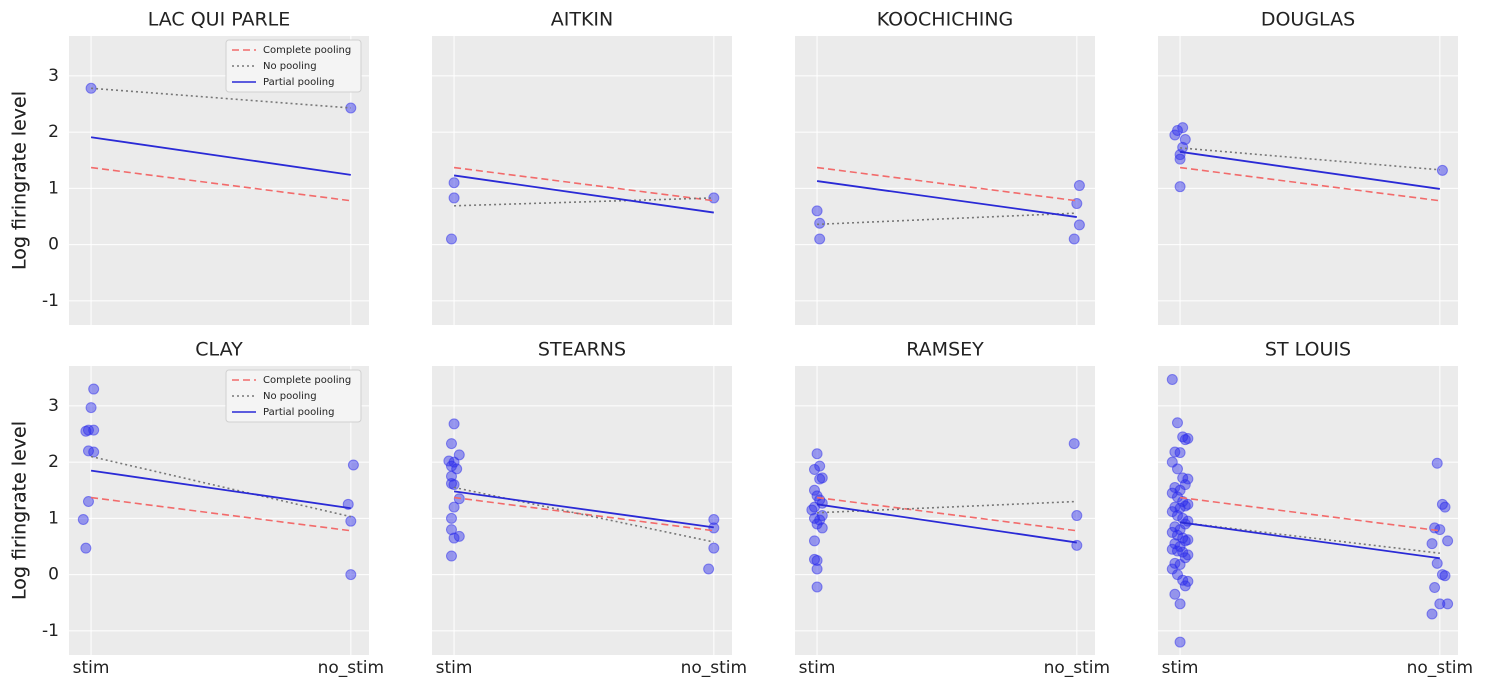 Image resolution: width=1487 pixels, height=690 pixels. I want to click on panel-title: RAMSEY, so click(945, 350).